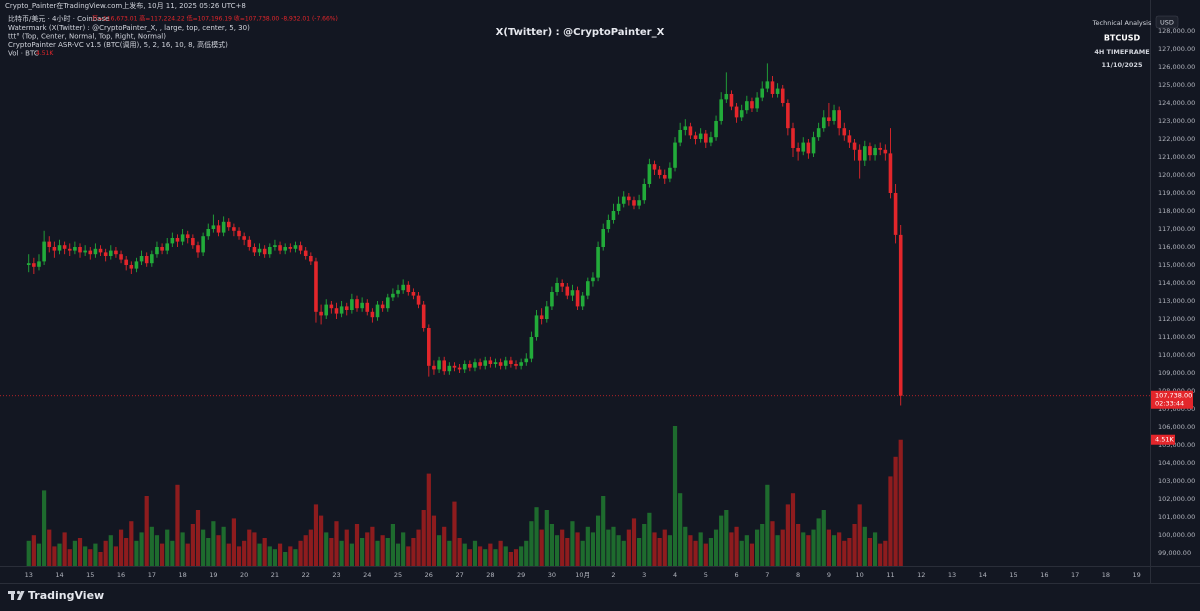  What do you see at coordinates (1176, 499) in the screenshot?
I see `y-tick-label: 102,000.00` at bounding box center [1176, 499].